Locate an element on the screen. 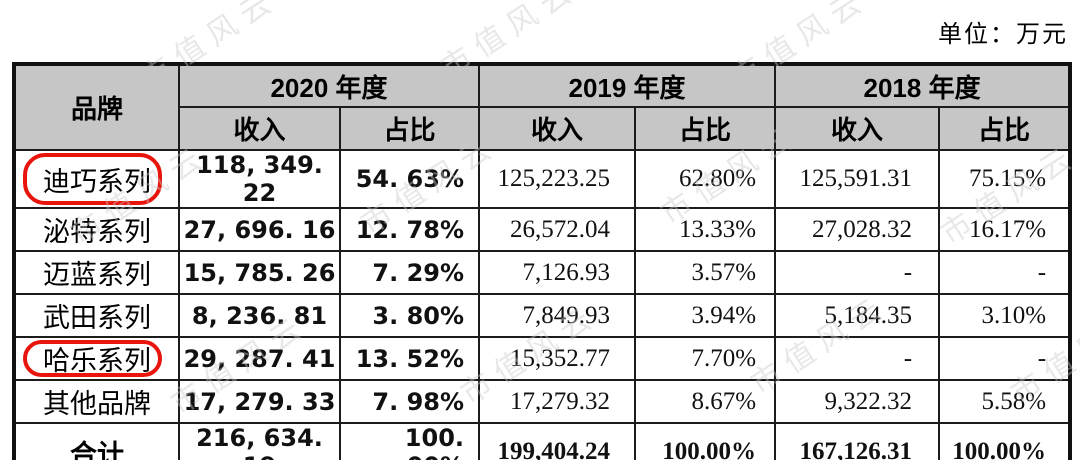  share-cell: 75.15% is located at coordinates (1005, 179).